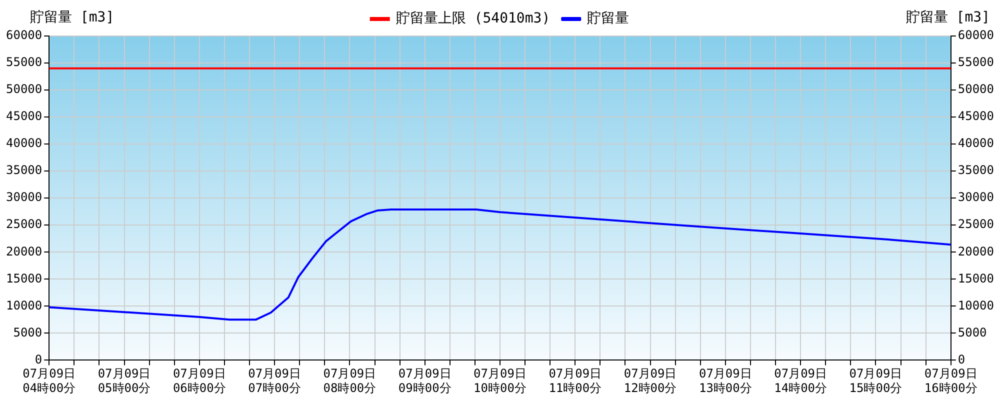 This screenshot has width=1000, height=400. What do you see at coordinates (951, 380) in the screenshot?
I see `x-tick-label: 07月09日 16時00分` at bounding box center [951, 380].